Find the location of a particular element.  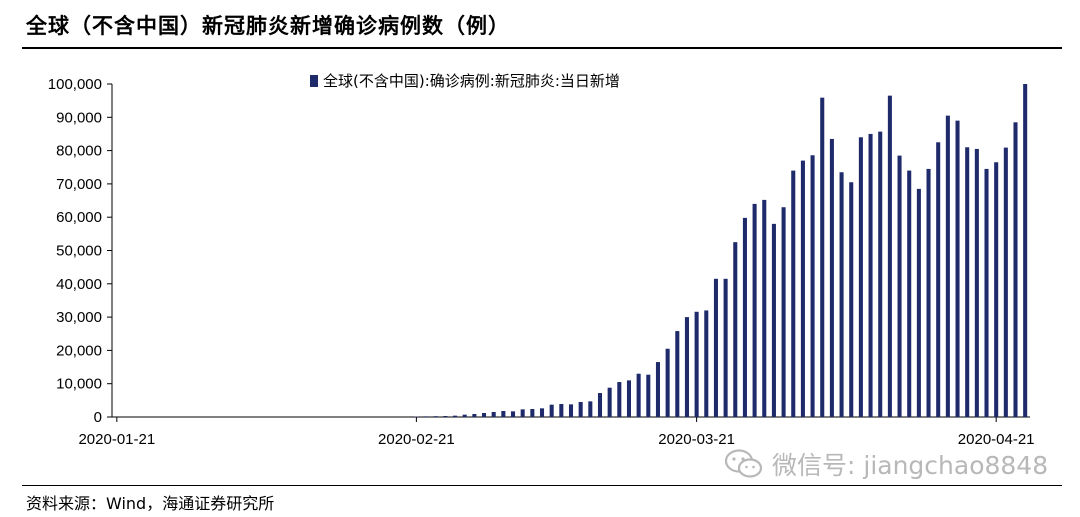

watermark: 微信号: jiangchao8848 is located at coordinates (889, 464).